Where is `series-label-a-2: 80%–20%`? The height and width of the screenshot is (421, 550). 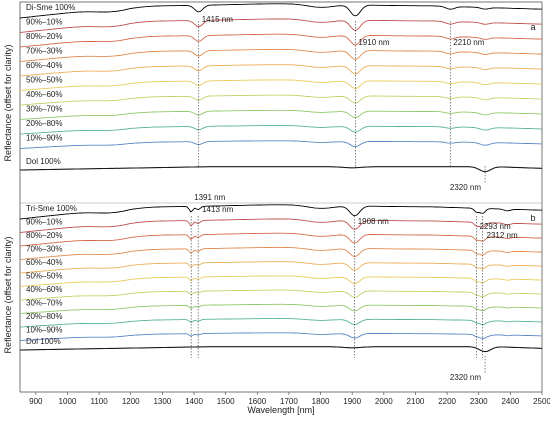
series-label-a-2: 80%–20% is located at coordinates (44, 36).